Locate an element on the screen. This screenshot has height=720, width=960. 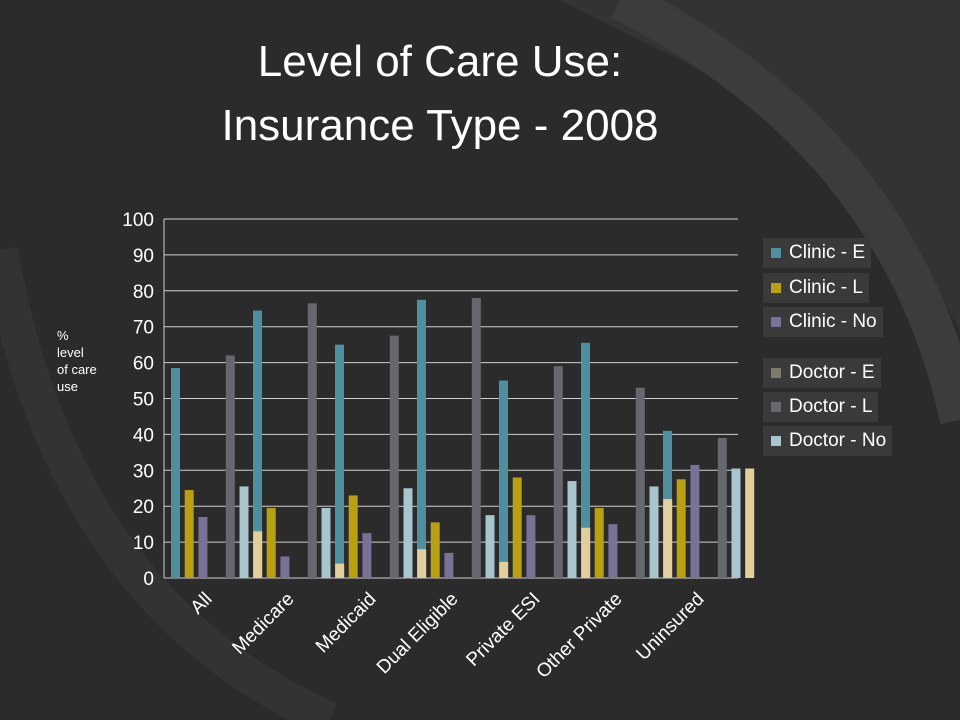
y-tick-label: 100 is located at coordinates (138, 220).